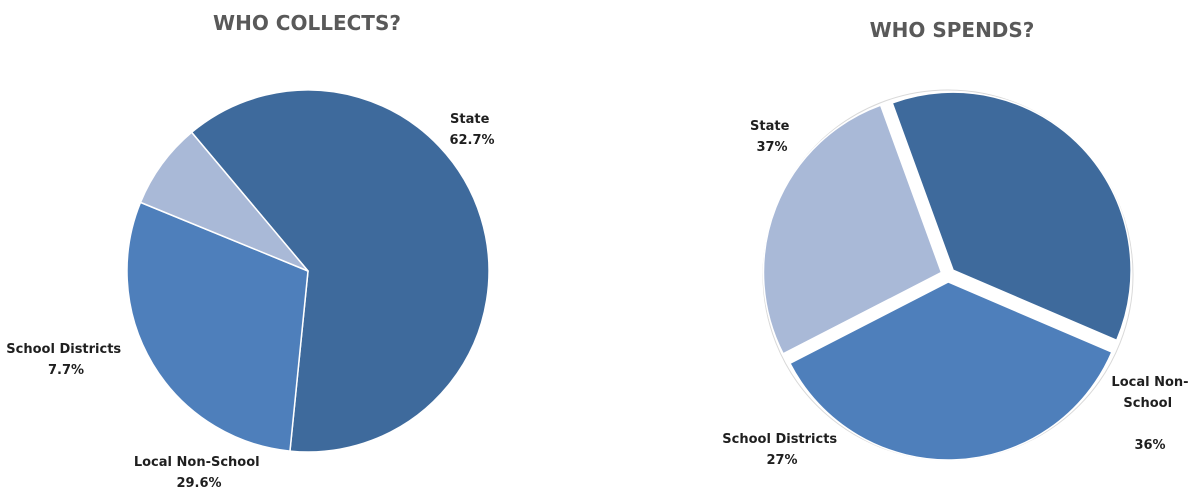 This screenshot has width=1199, height=492. What do you see at coordinates (772, 137) in the screenshot?
I see `state-slice-label: State 37%` at bounding box center [772, 137].